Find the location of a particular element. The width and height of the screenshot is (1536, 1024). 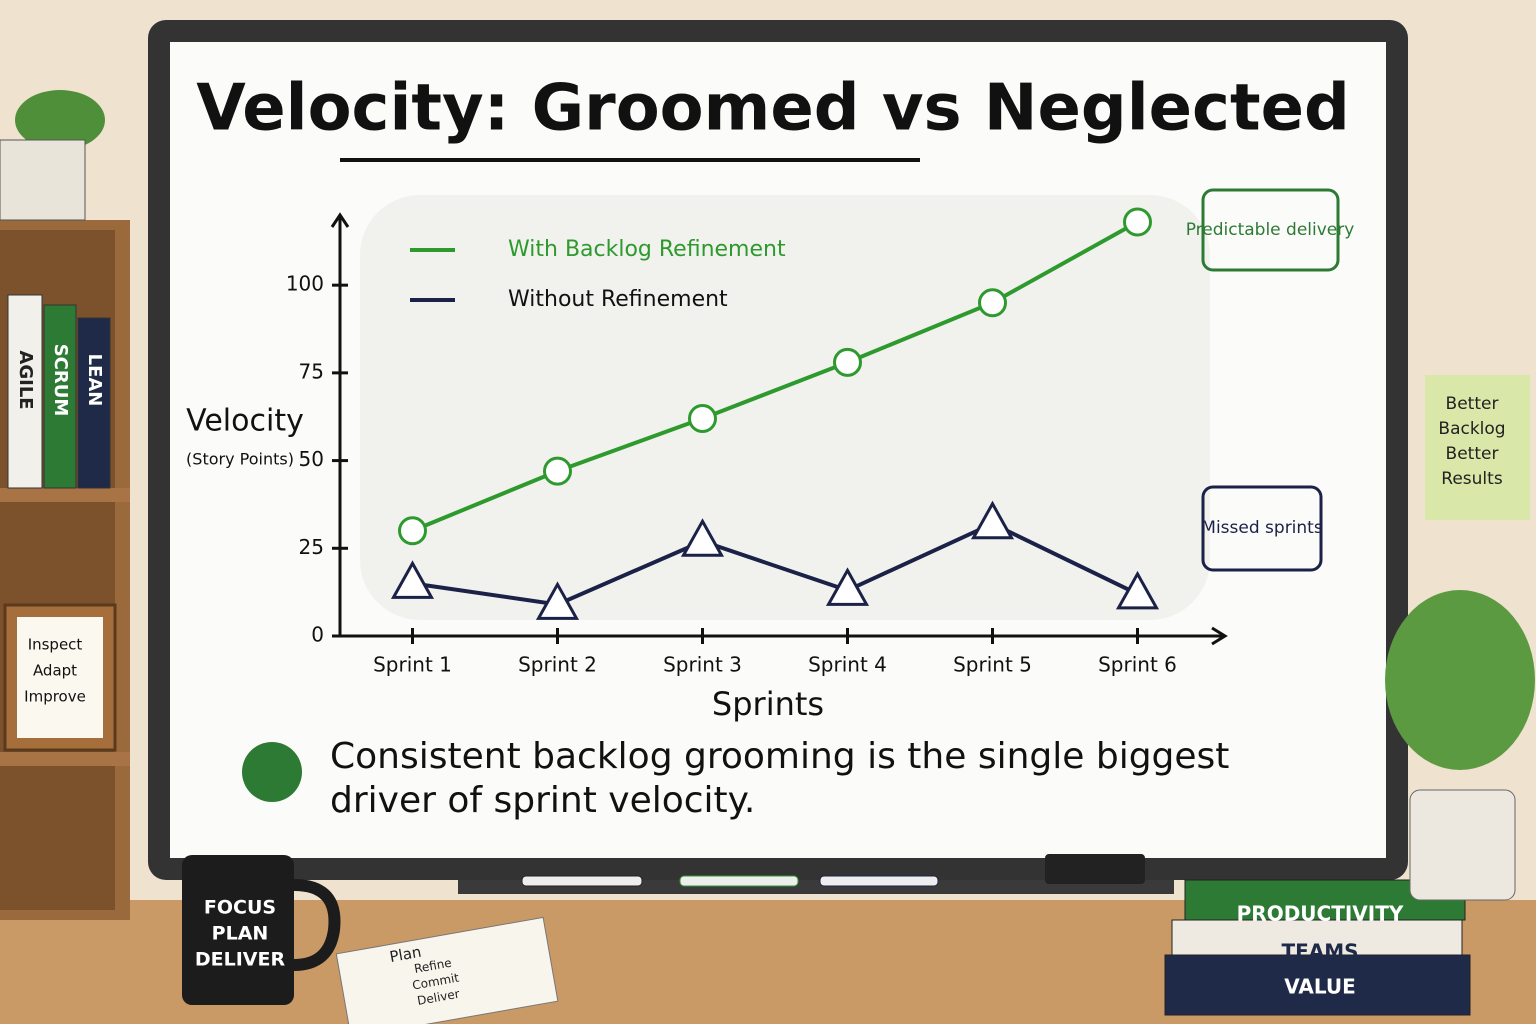

annotation: Missed sprints is located at coordinates (1262, 528).